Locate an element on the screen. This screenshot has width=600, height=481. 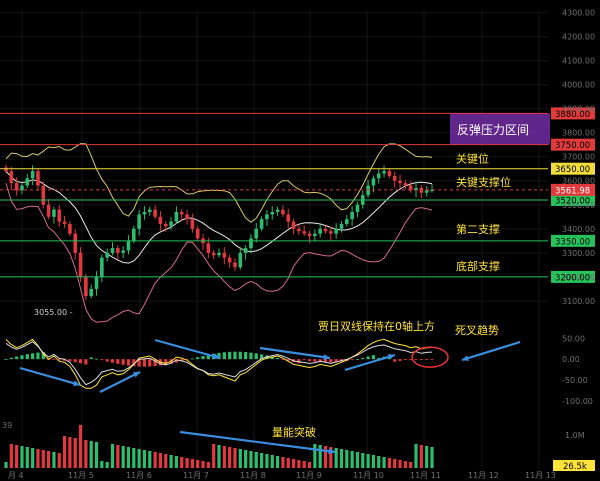
y-tick-label: 3300.00 is located at coordinates (578, 253).